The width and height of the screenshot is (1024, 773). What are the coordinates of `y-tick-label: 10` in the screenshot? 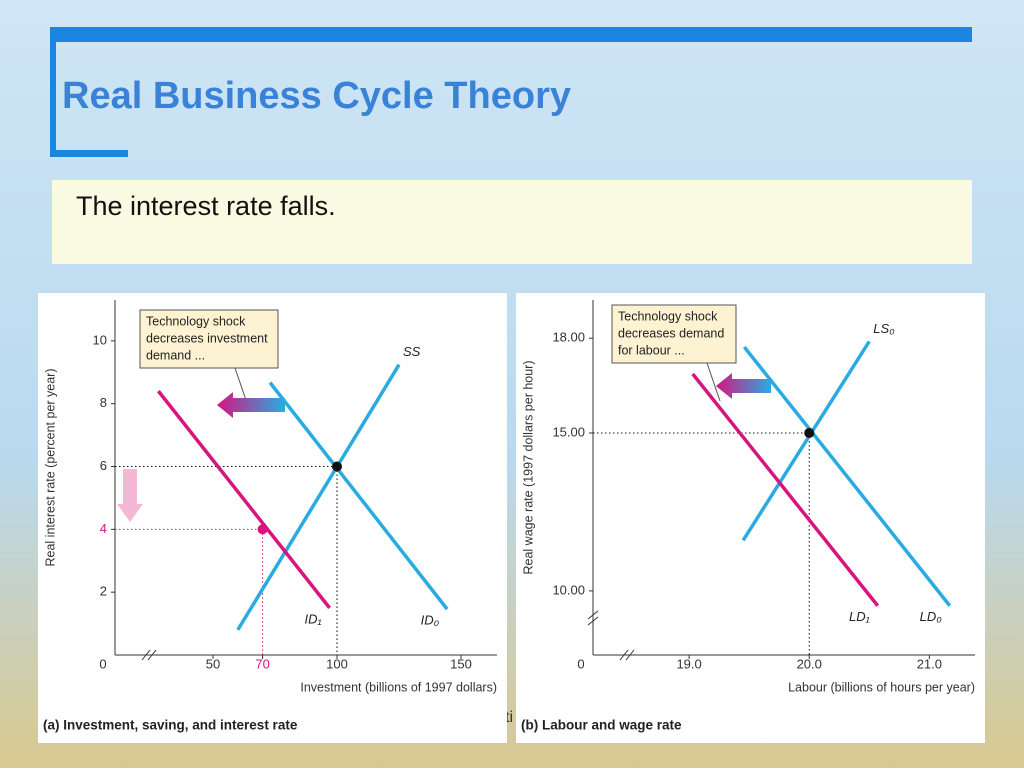 It's located at (100, 339).